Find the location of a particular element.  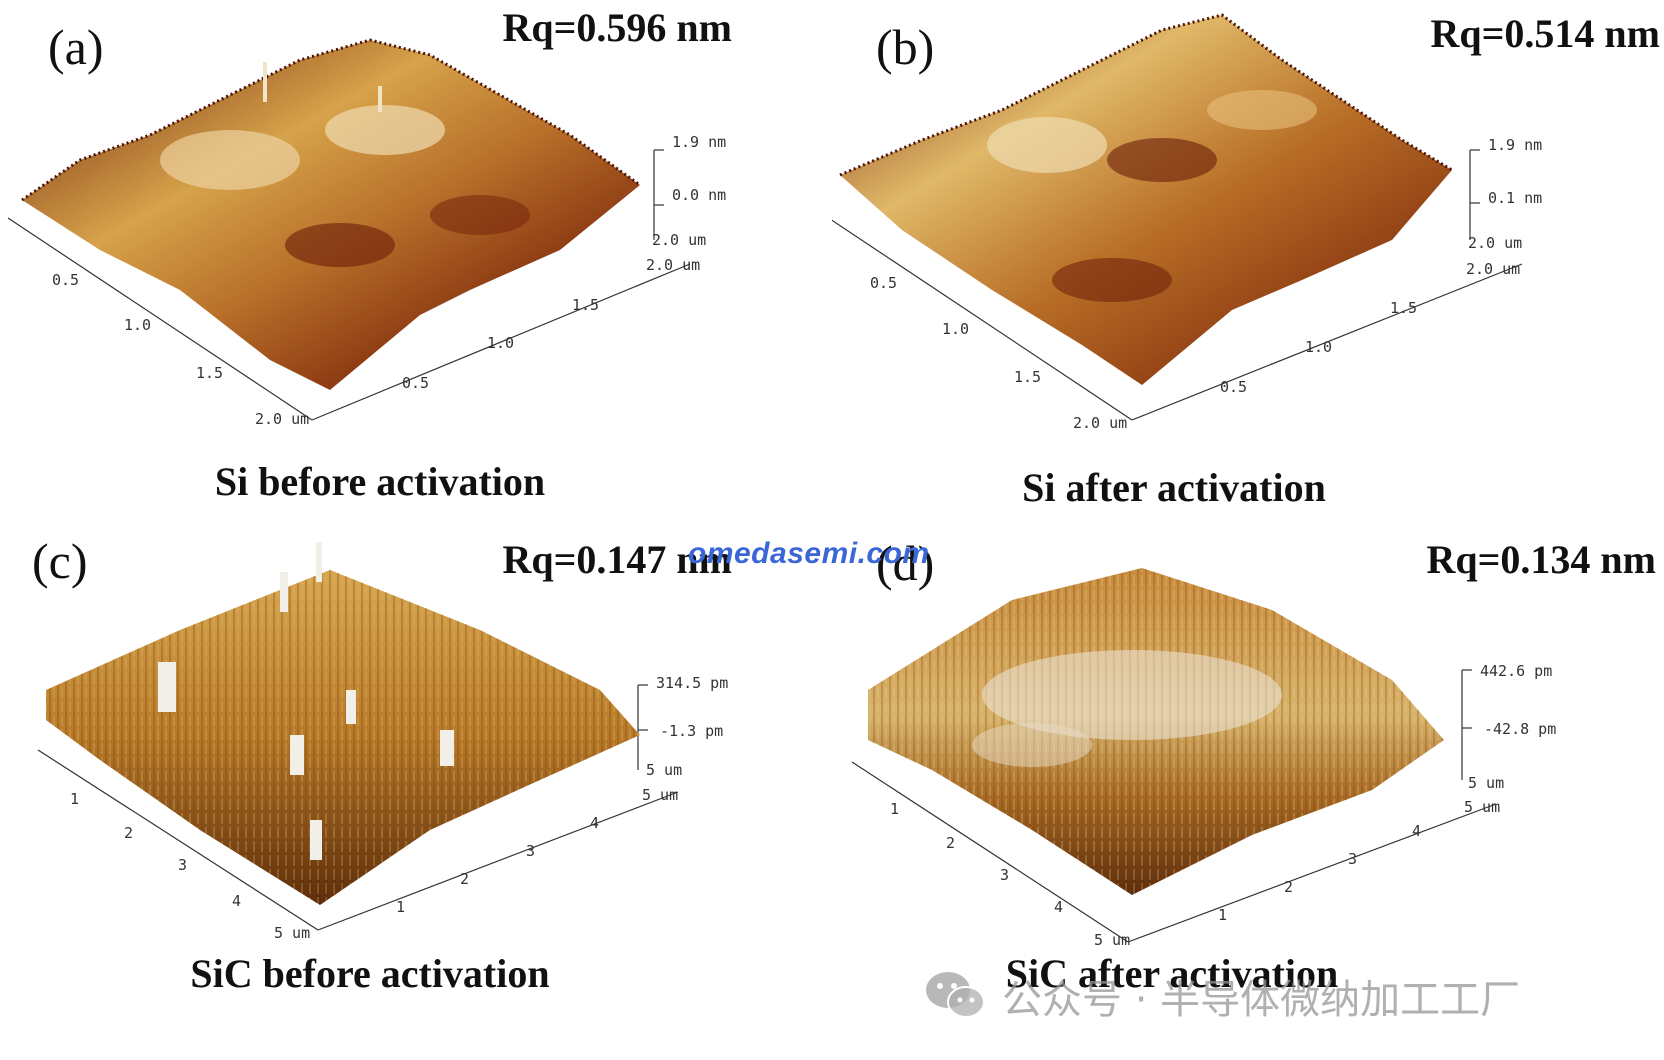

z-axis-mid-label: 0.0 nm is located at coordinates (699, 195).